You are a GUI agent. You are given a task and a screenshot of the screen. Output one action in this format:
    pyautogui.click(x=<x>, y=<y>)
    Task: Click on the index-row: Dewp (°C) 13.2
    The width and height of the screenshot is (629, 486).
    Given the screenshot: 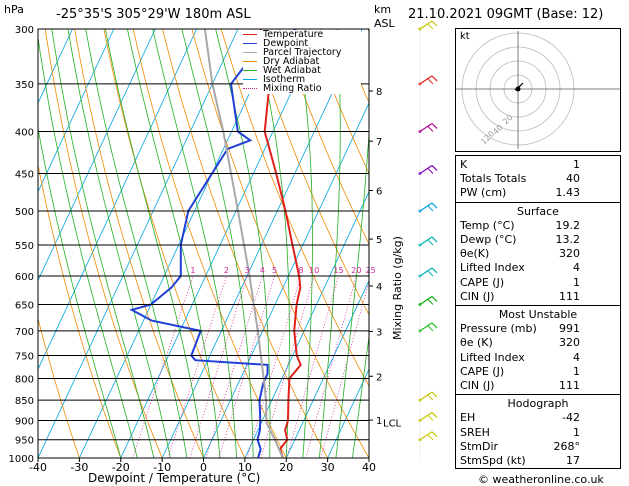 What is the action you would take?
    pyautogui.click(x=538, y=240)
    